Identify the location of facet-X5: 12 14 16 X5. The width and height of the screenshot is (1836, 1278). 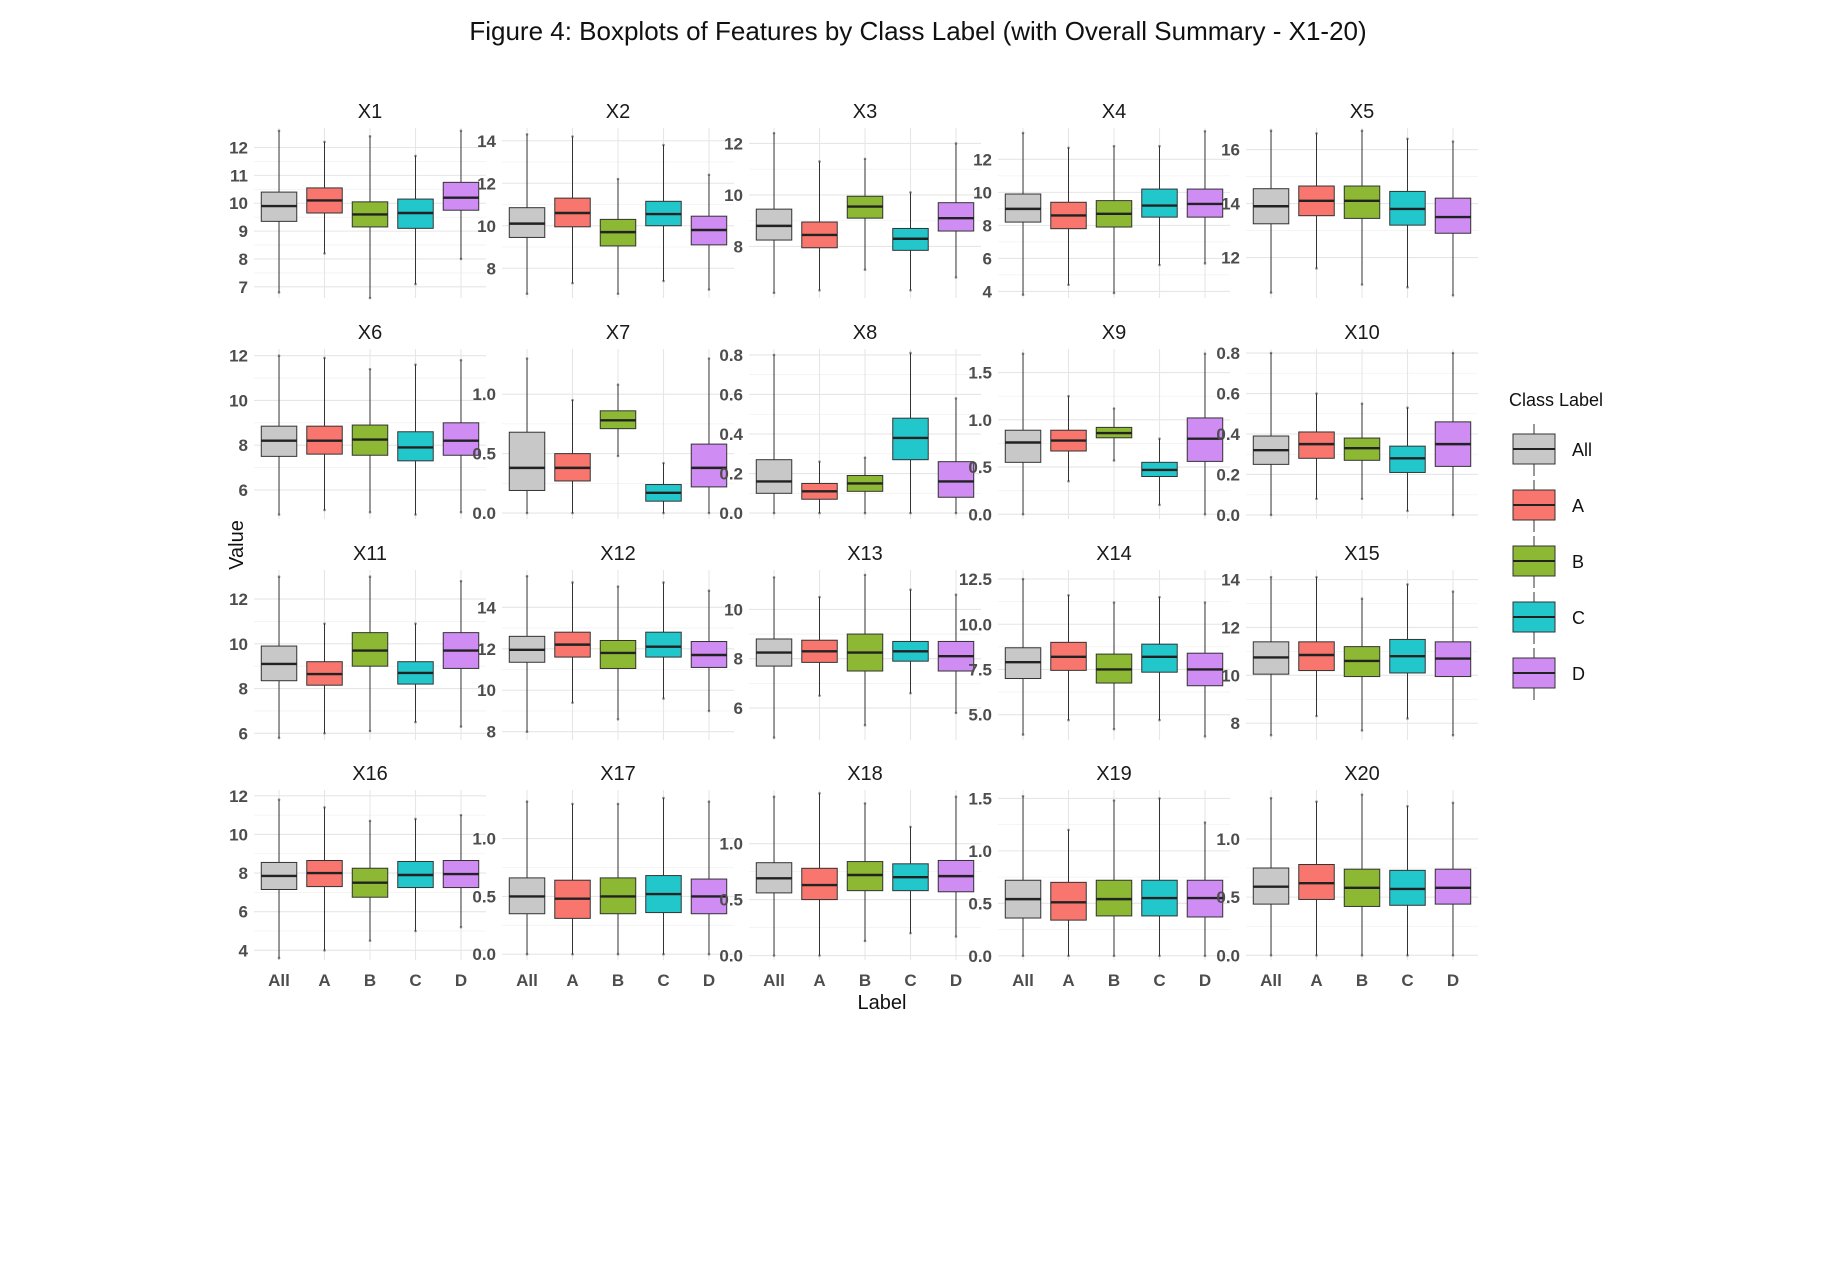
(1349, 199).